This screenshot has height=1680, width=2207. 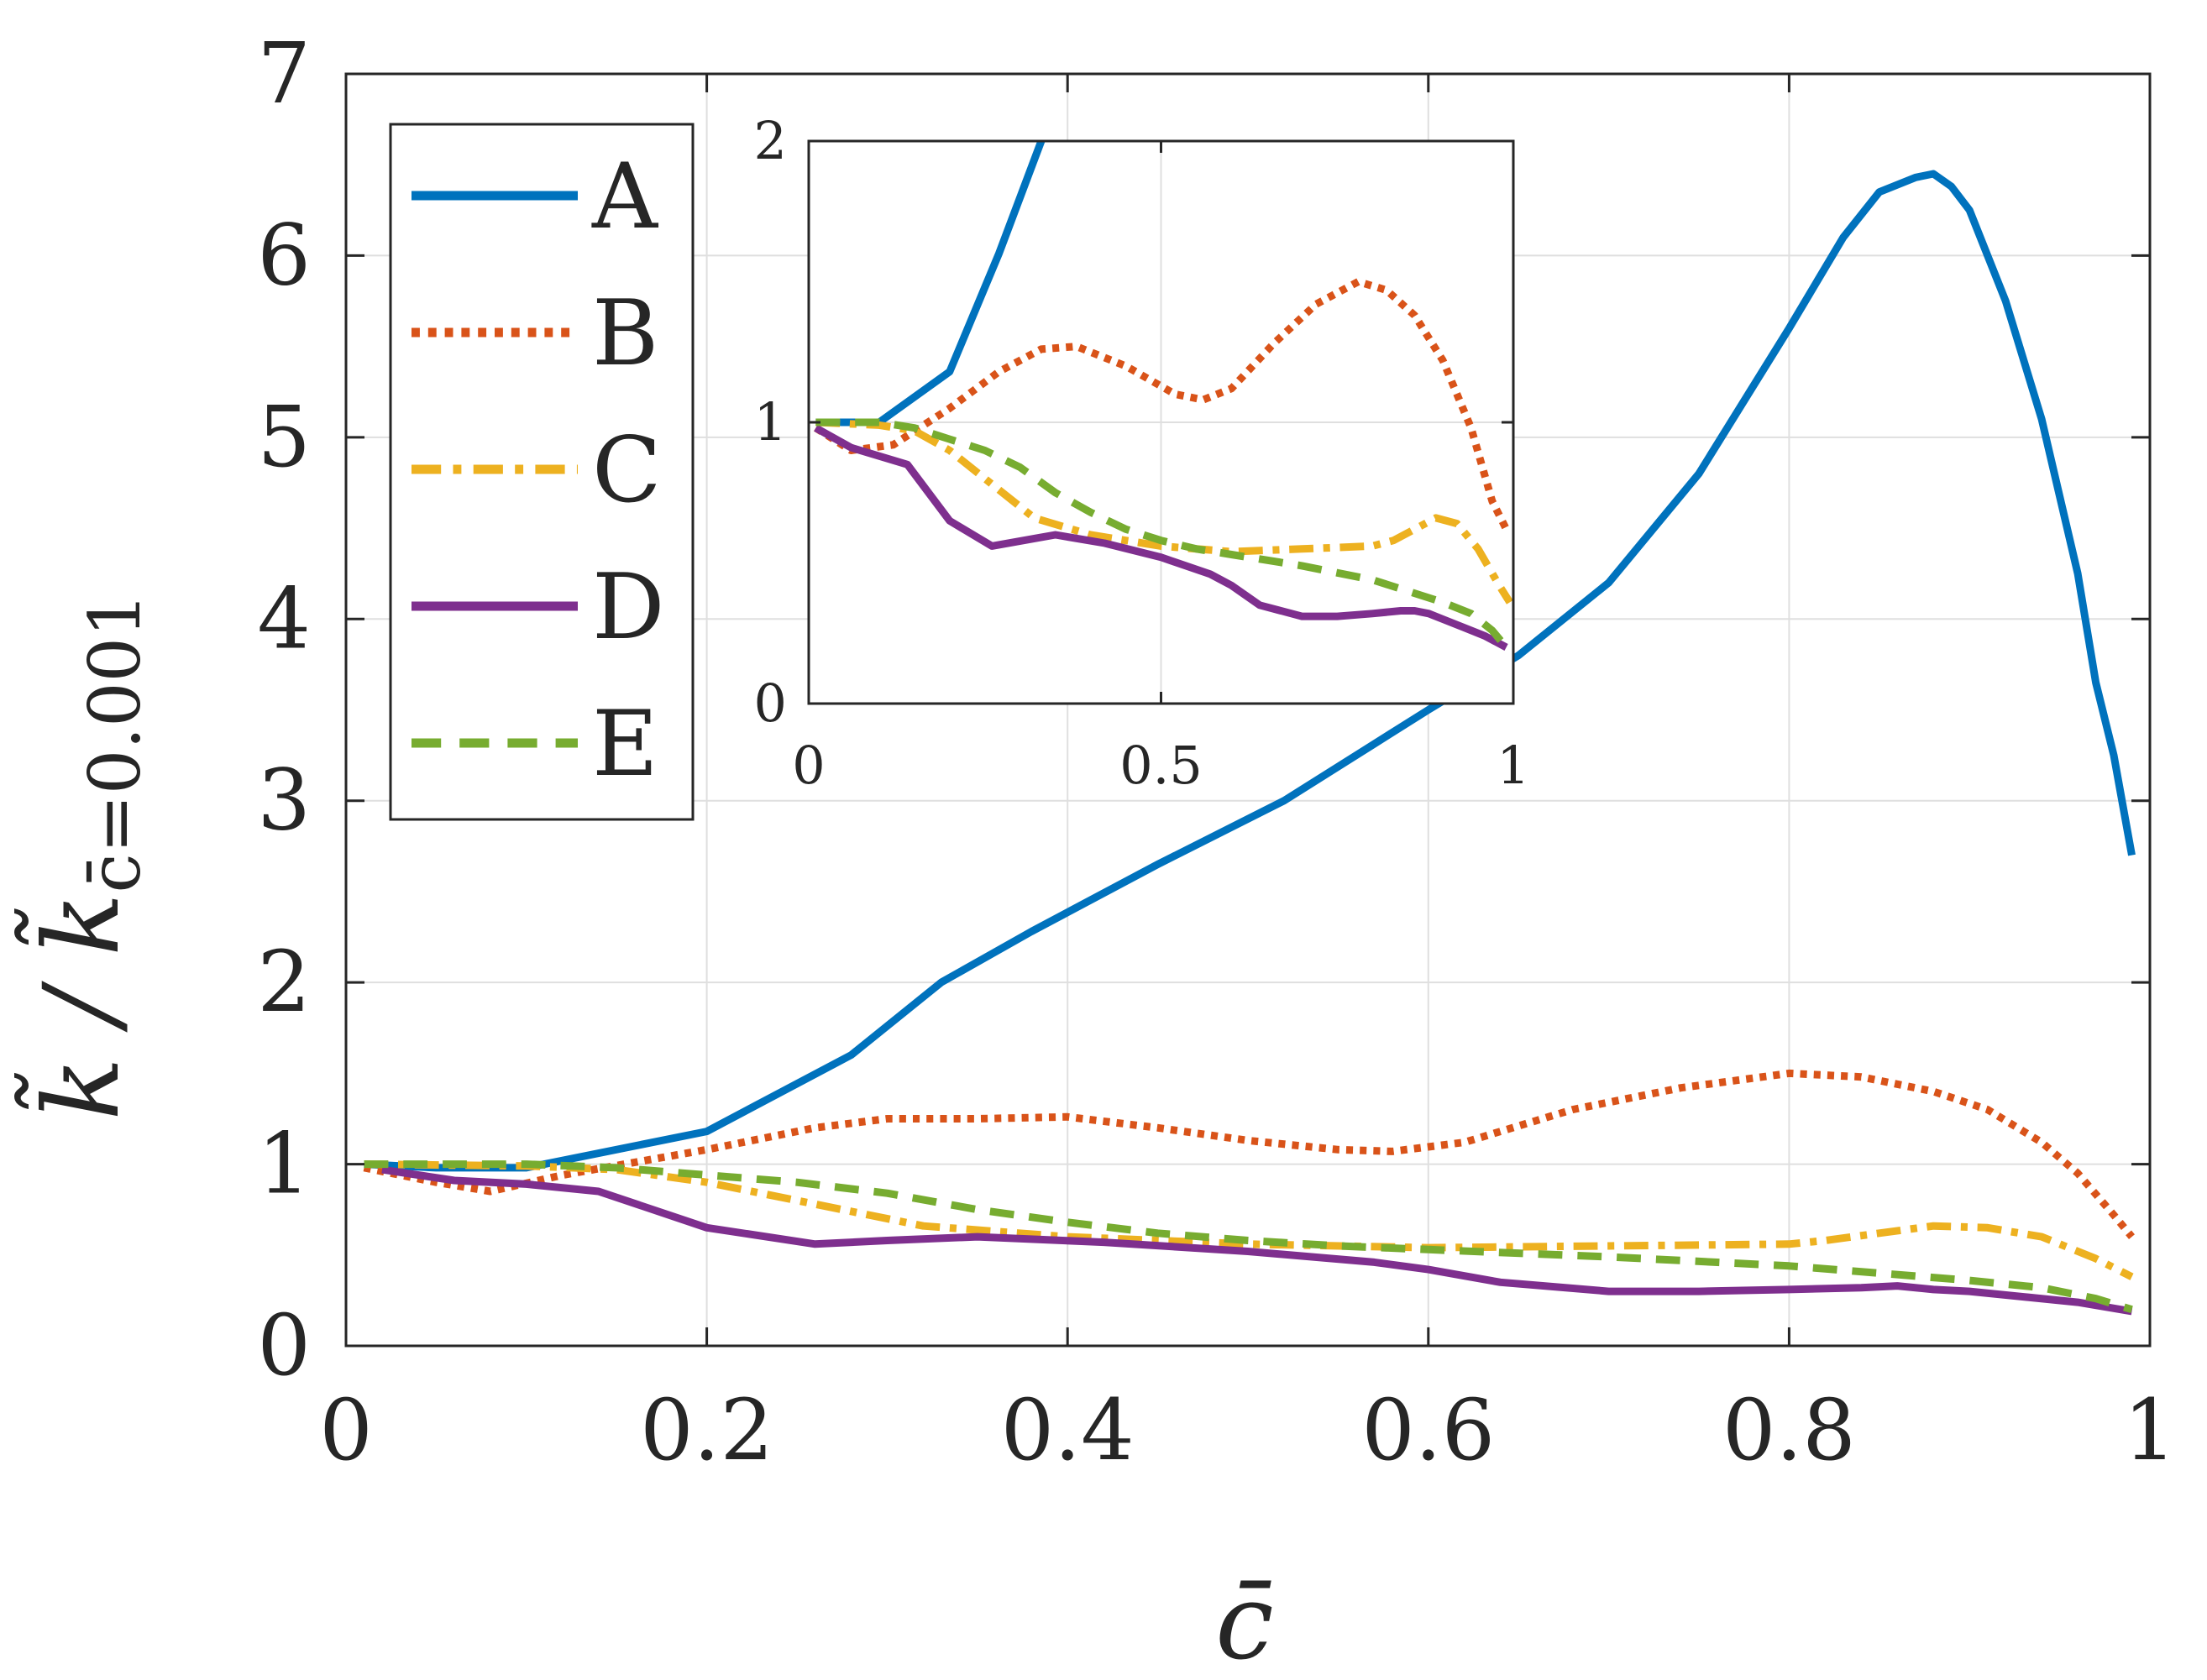 I want to click on series-e-line, so click(x=1248, y=1237).